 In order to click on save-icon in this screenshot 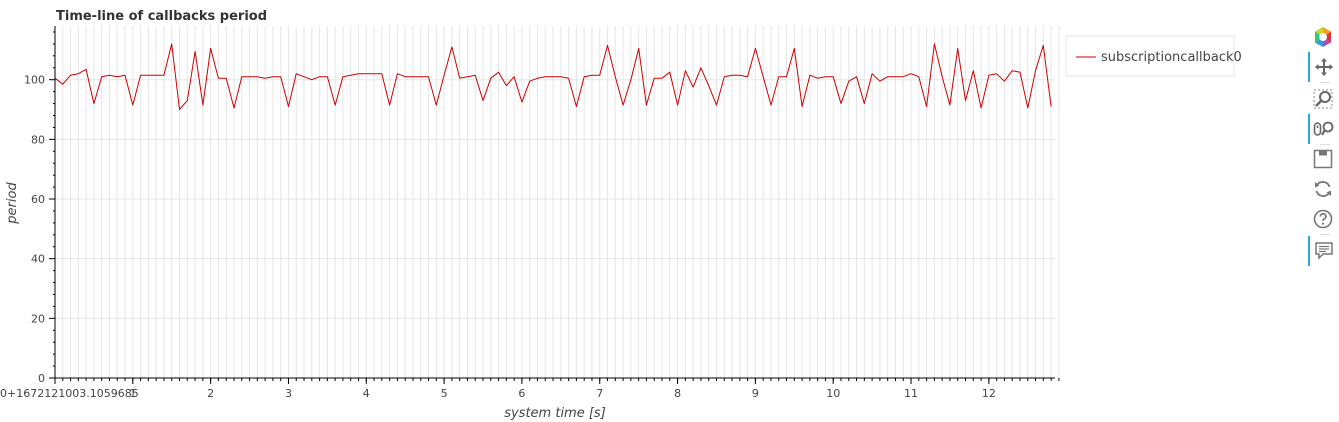, I will do `click(1323, 159)`.